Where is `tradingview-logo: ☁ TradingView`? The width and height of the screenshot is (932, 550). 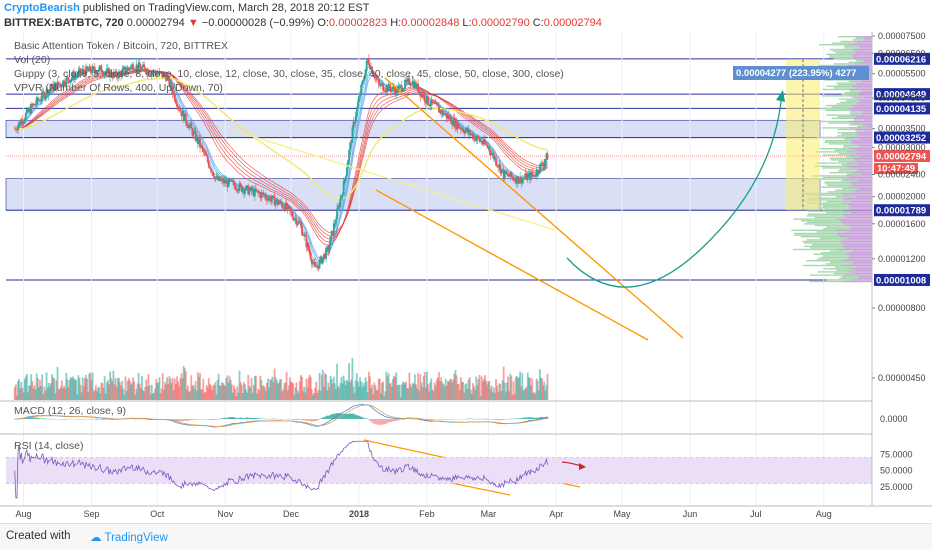
tradingview-logo: ☁ TradingView is located at coordinates (129, 537).